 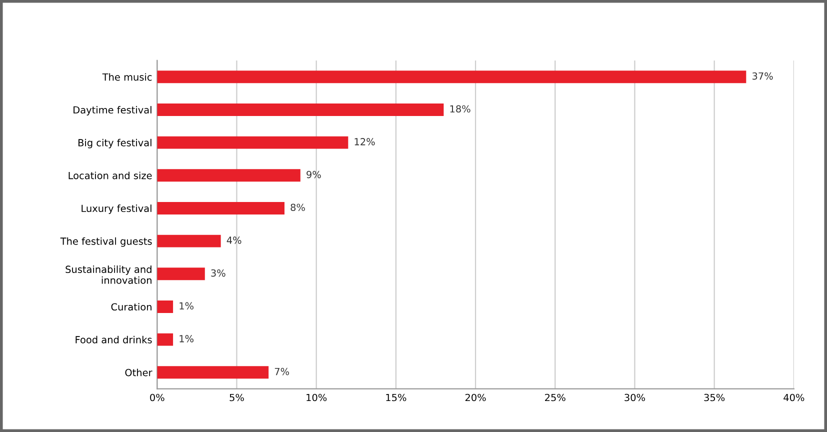 I want to click on y-tick-label: Food and drinks, so click(x=114, y=340).